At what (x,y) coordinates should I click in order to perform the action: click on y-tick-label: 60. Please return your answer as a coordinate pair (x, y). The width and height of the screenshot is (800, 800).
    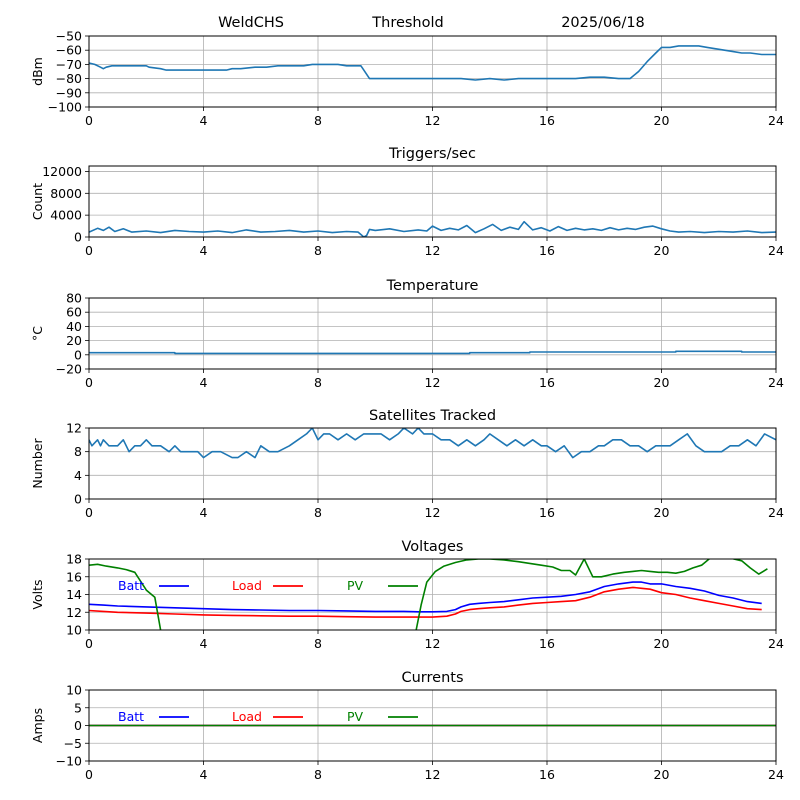
    Looking at the image, I should click on (74, 312).